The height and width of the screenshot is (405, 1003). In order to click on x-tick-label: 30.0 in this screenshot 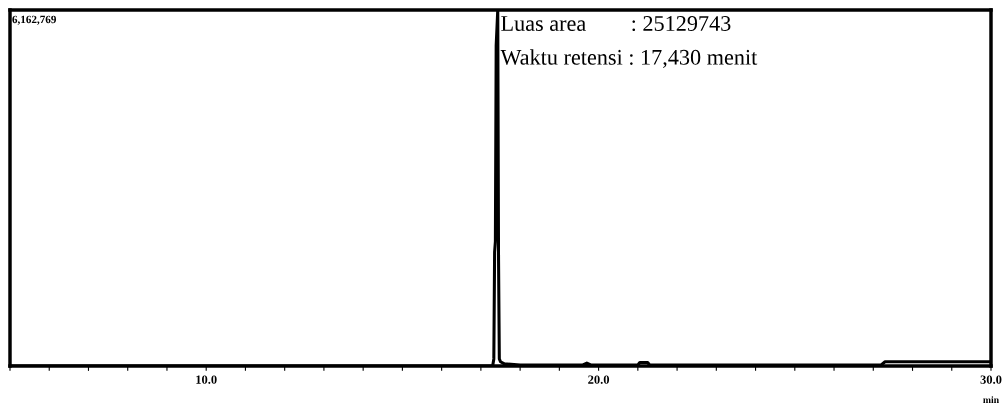, I will do `click(991, 379)`.